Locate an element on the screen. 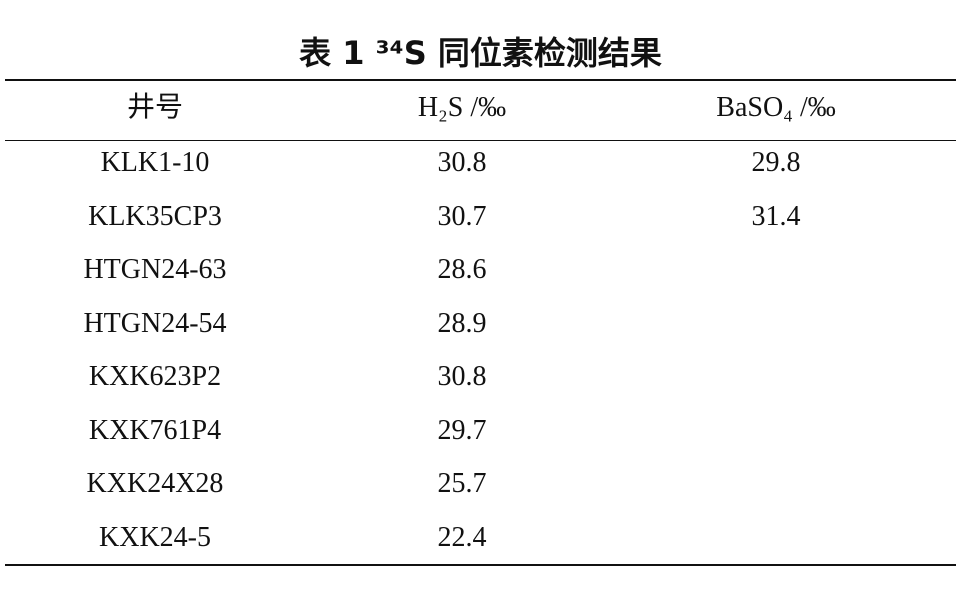 This screenshot has width=961, height=604. well-id: KXK24X28 is located at coordinates (155, 483).